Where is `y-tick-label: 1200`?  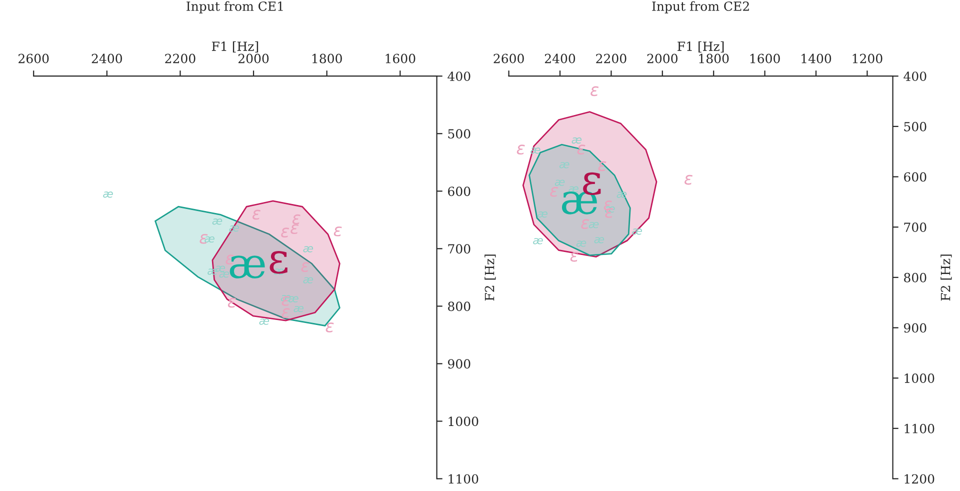 y-tick-label: 1200 is located at coordinates (919, 479).